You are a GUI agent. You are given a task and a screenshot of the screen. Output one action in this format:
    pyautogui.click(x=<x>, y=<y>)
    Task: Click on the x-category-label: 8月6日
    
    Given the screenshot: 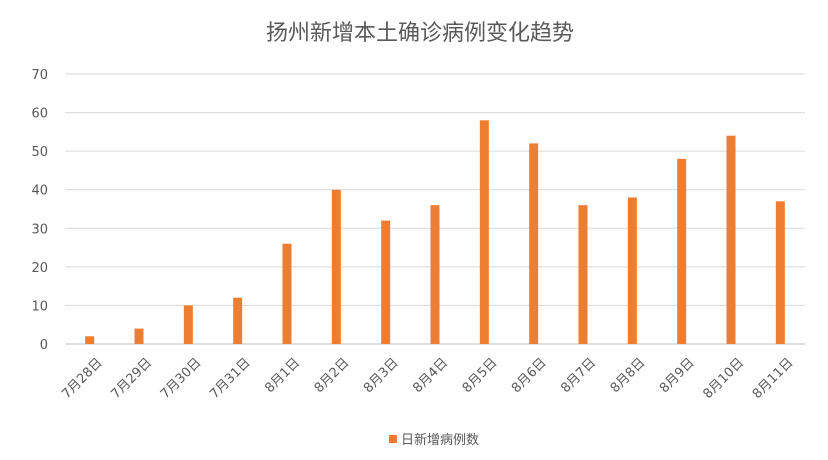 What is the action you would take?
    pyautogui.click(x=529, y=375)
    